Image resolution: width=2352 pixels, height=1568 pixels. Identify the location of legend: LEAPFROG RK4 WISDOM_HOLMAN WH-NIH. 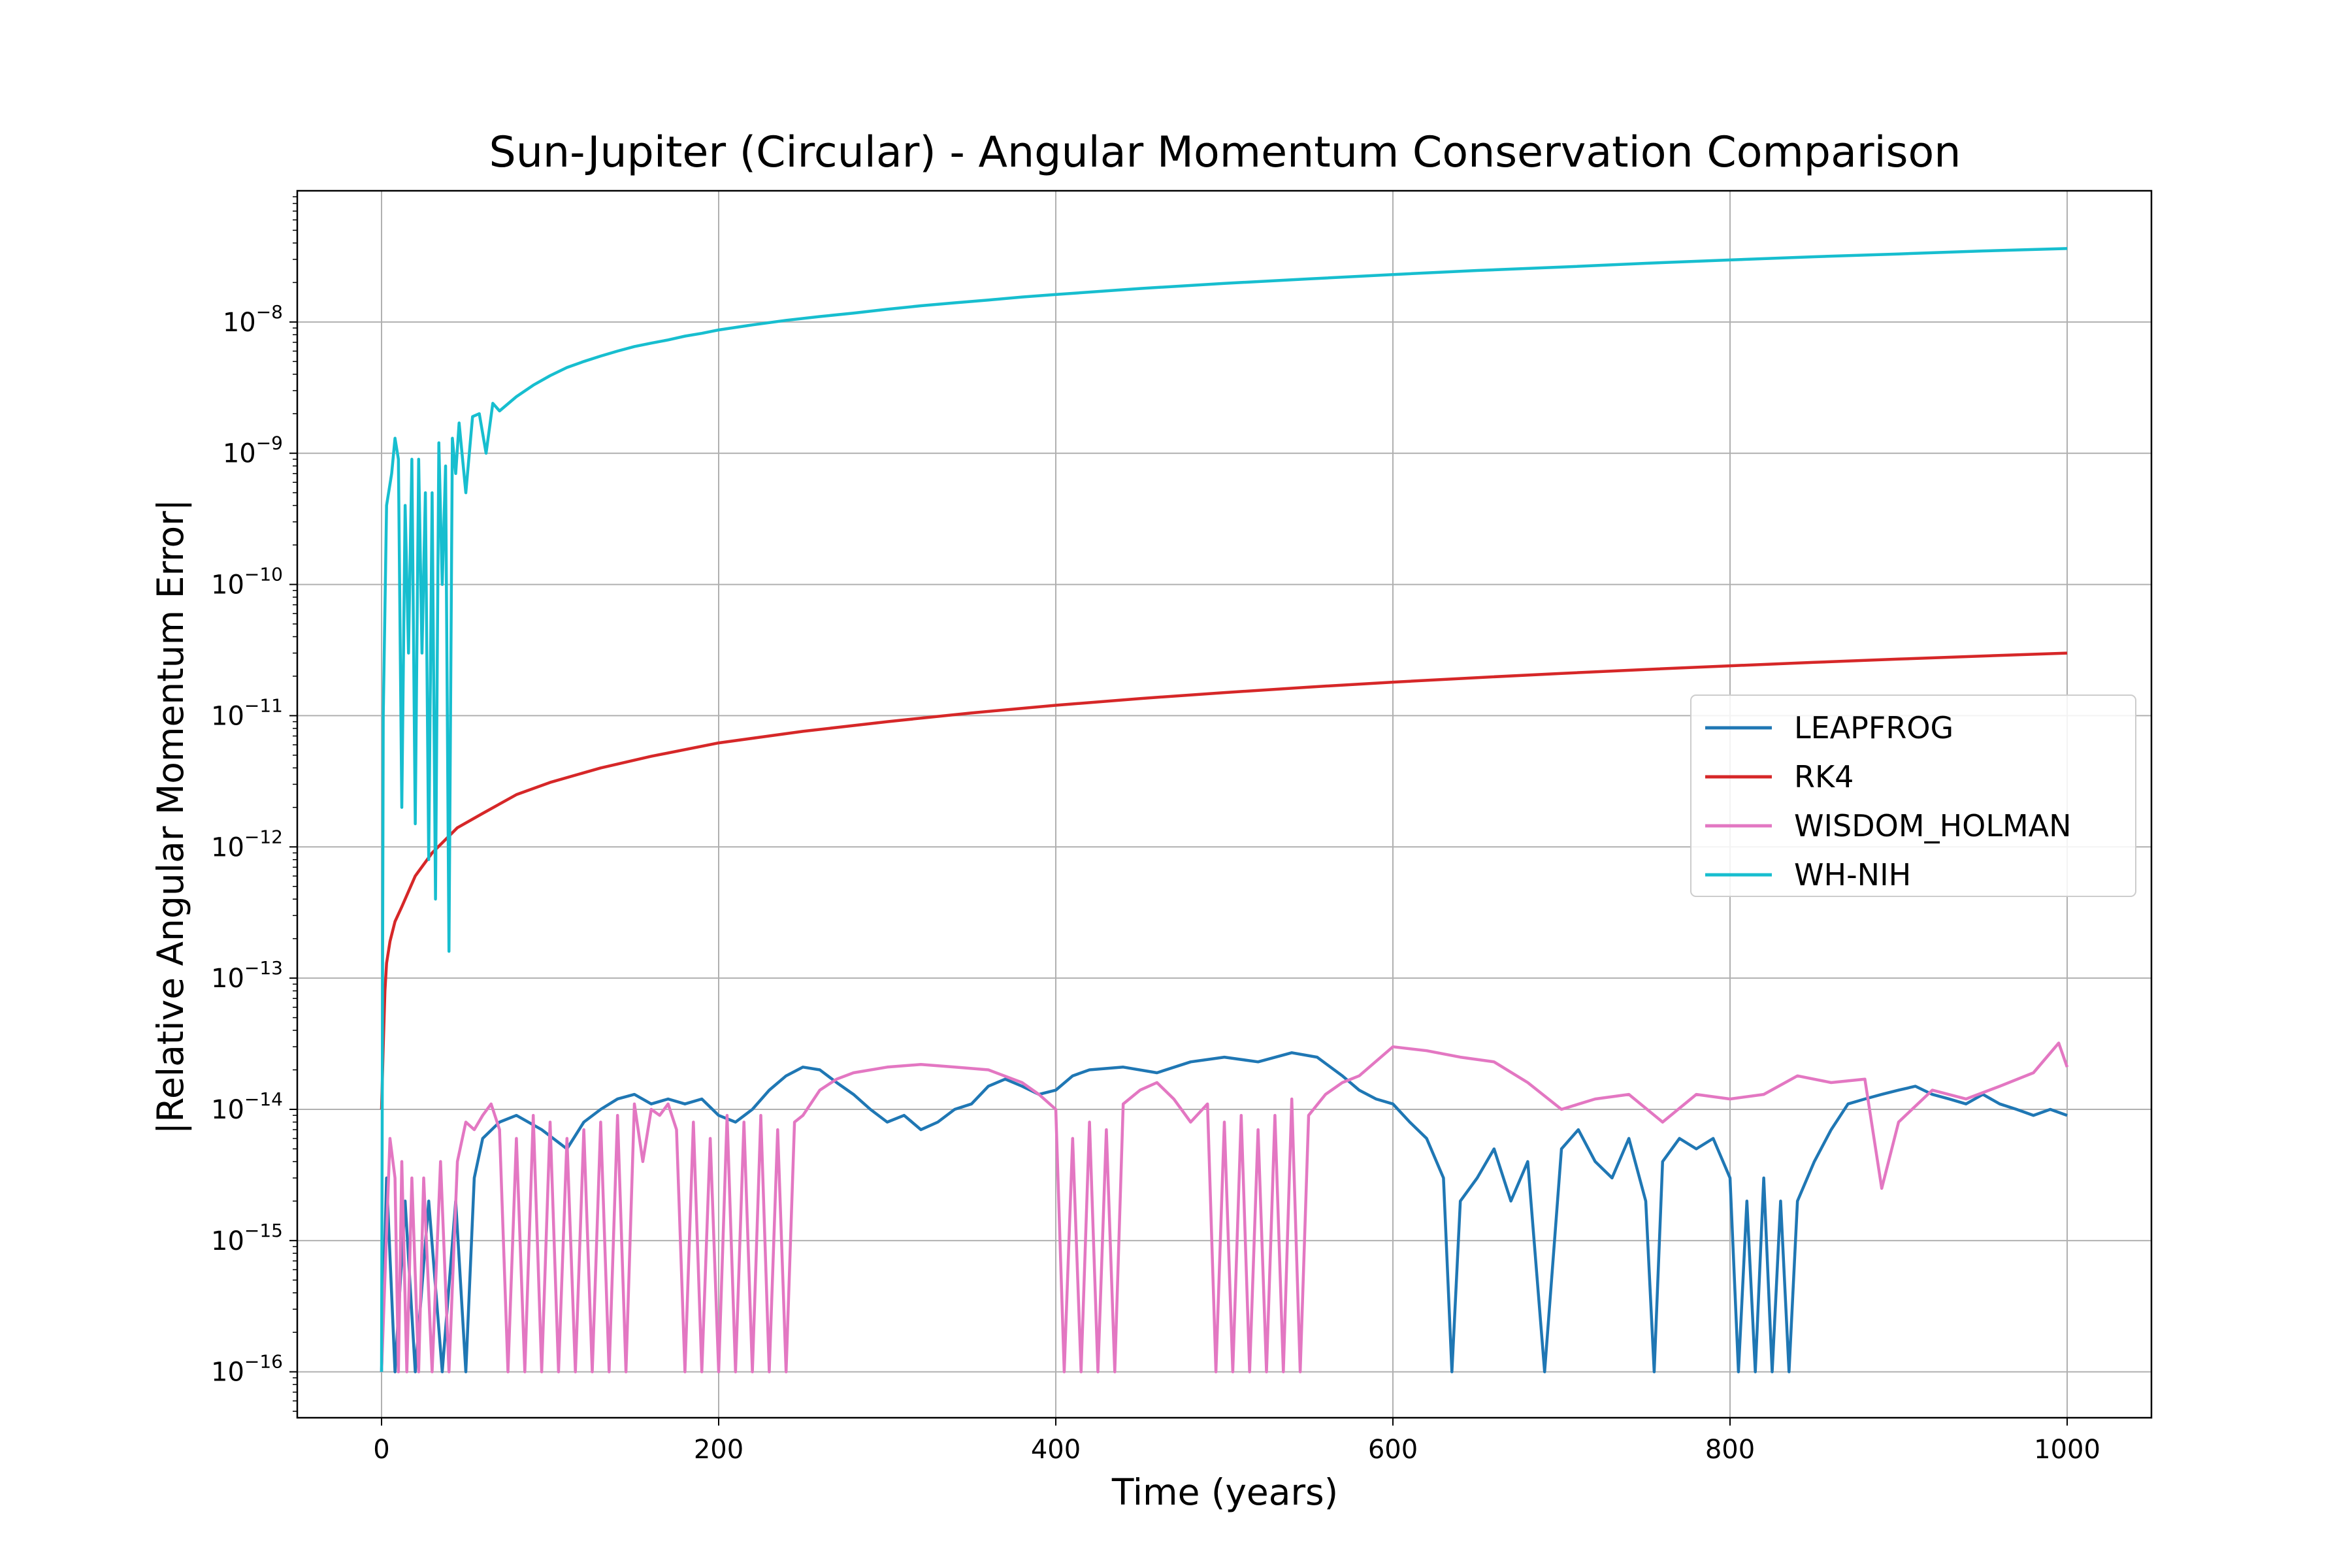
(1913, 795).